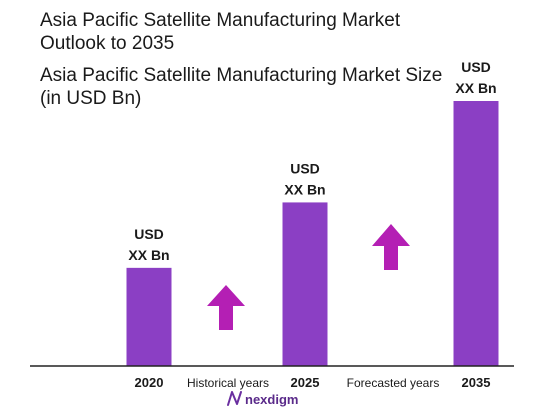 This screenshot has width=541, height=408. What do you see at coordinates (393, 383) in the screenshot?
I see `forecasted-years-label: Forecasted years` at bounding box center [393, 383].